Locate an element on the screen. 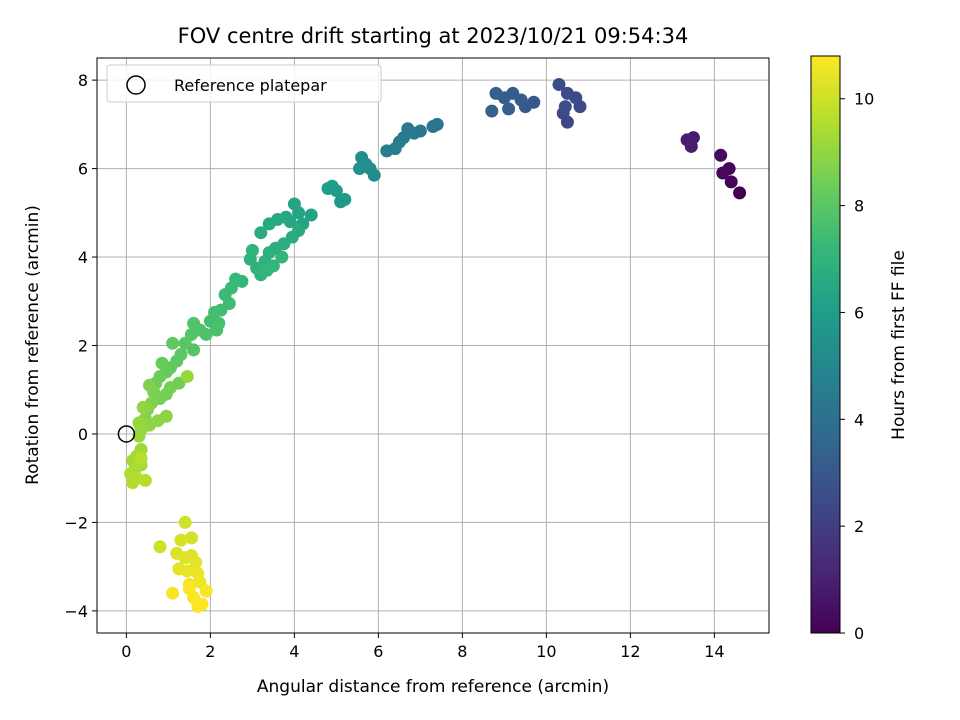  legend-box is located at coordinates (244, 83).